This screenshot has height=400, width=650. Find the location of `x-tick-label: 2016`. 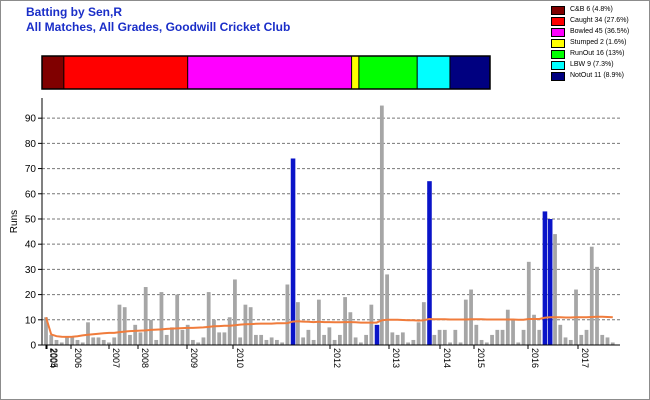

x-tick-label: 2016 is located at coordinates (535, 358).